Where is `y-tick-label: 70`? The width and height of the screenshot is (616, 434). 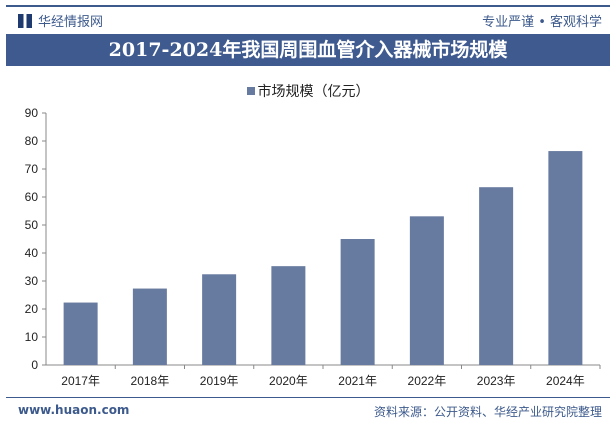
y-tick-label: 70 is located at coordinates (32, 169).